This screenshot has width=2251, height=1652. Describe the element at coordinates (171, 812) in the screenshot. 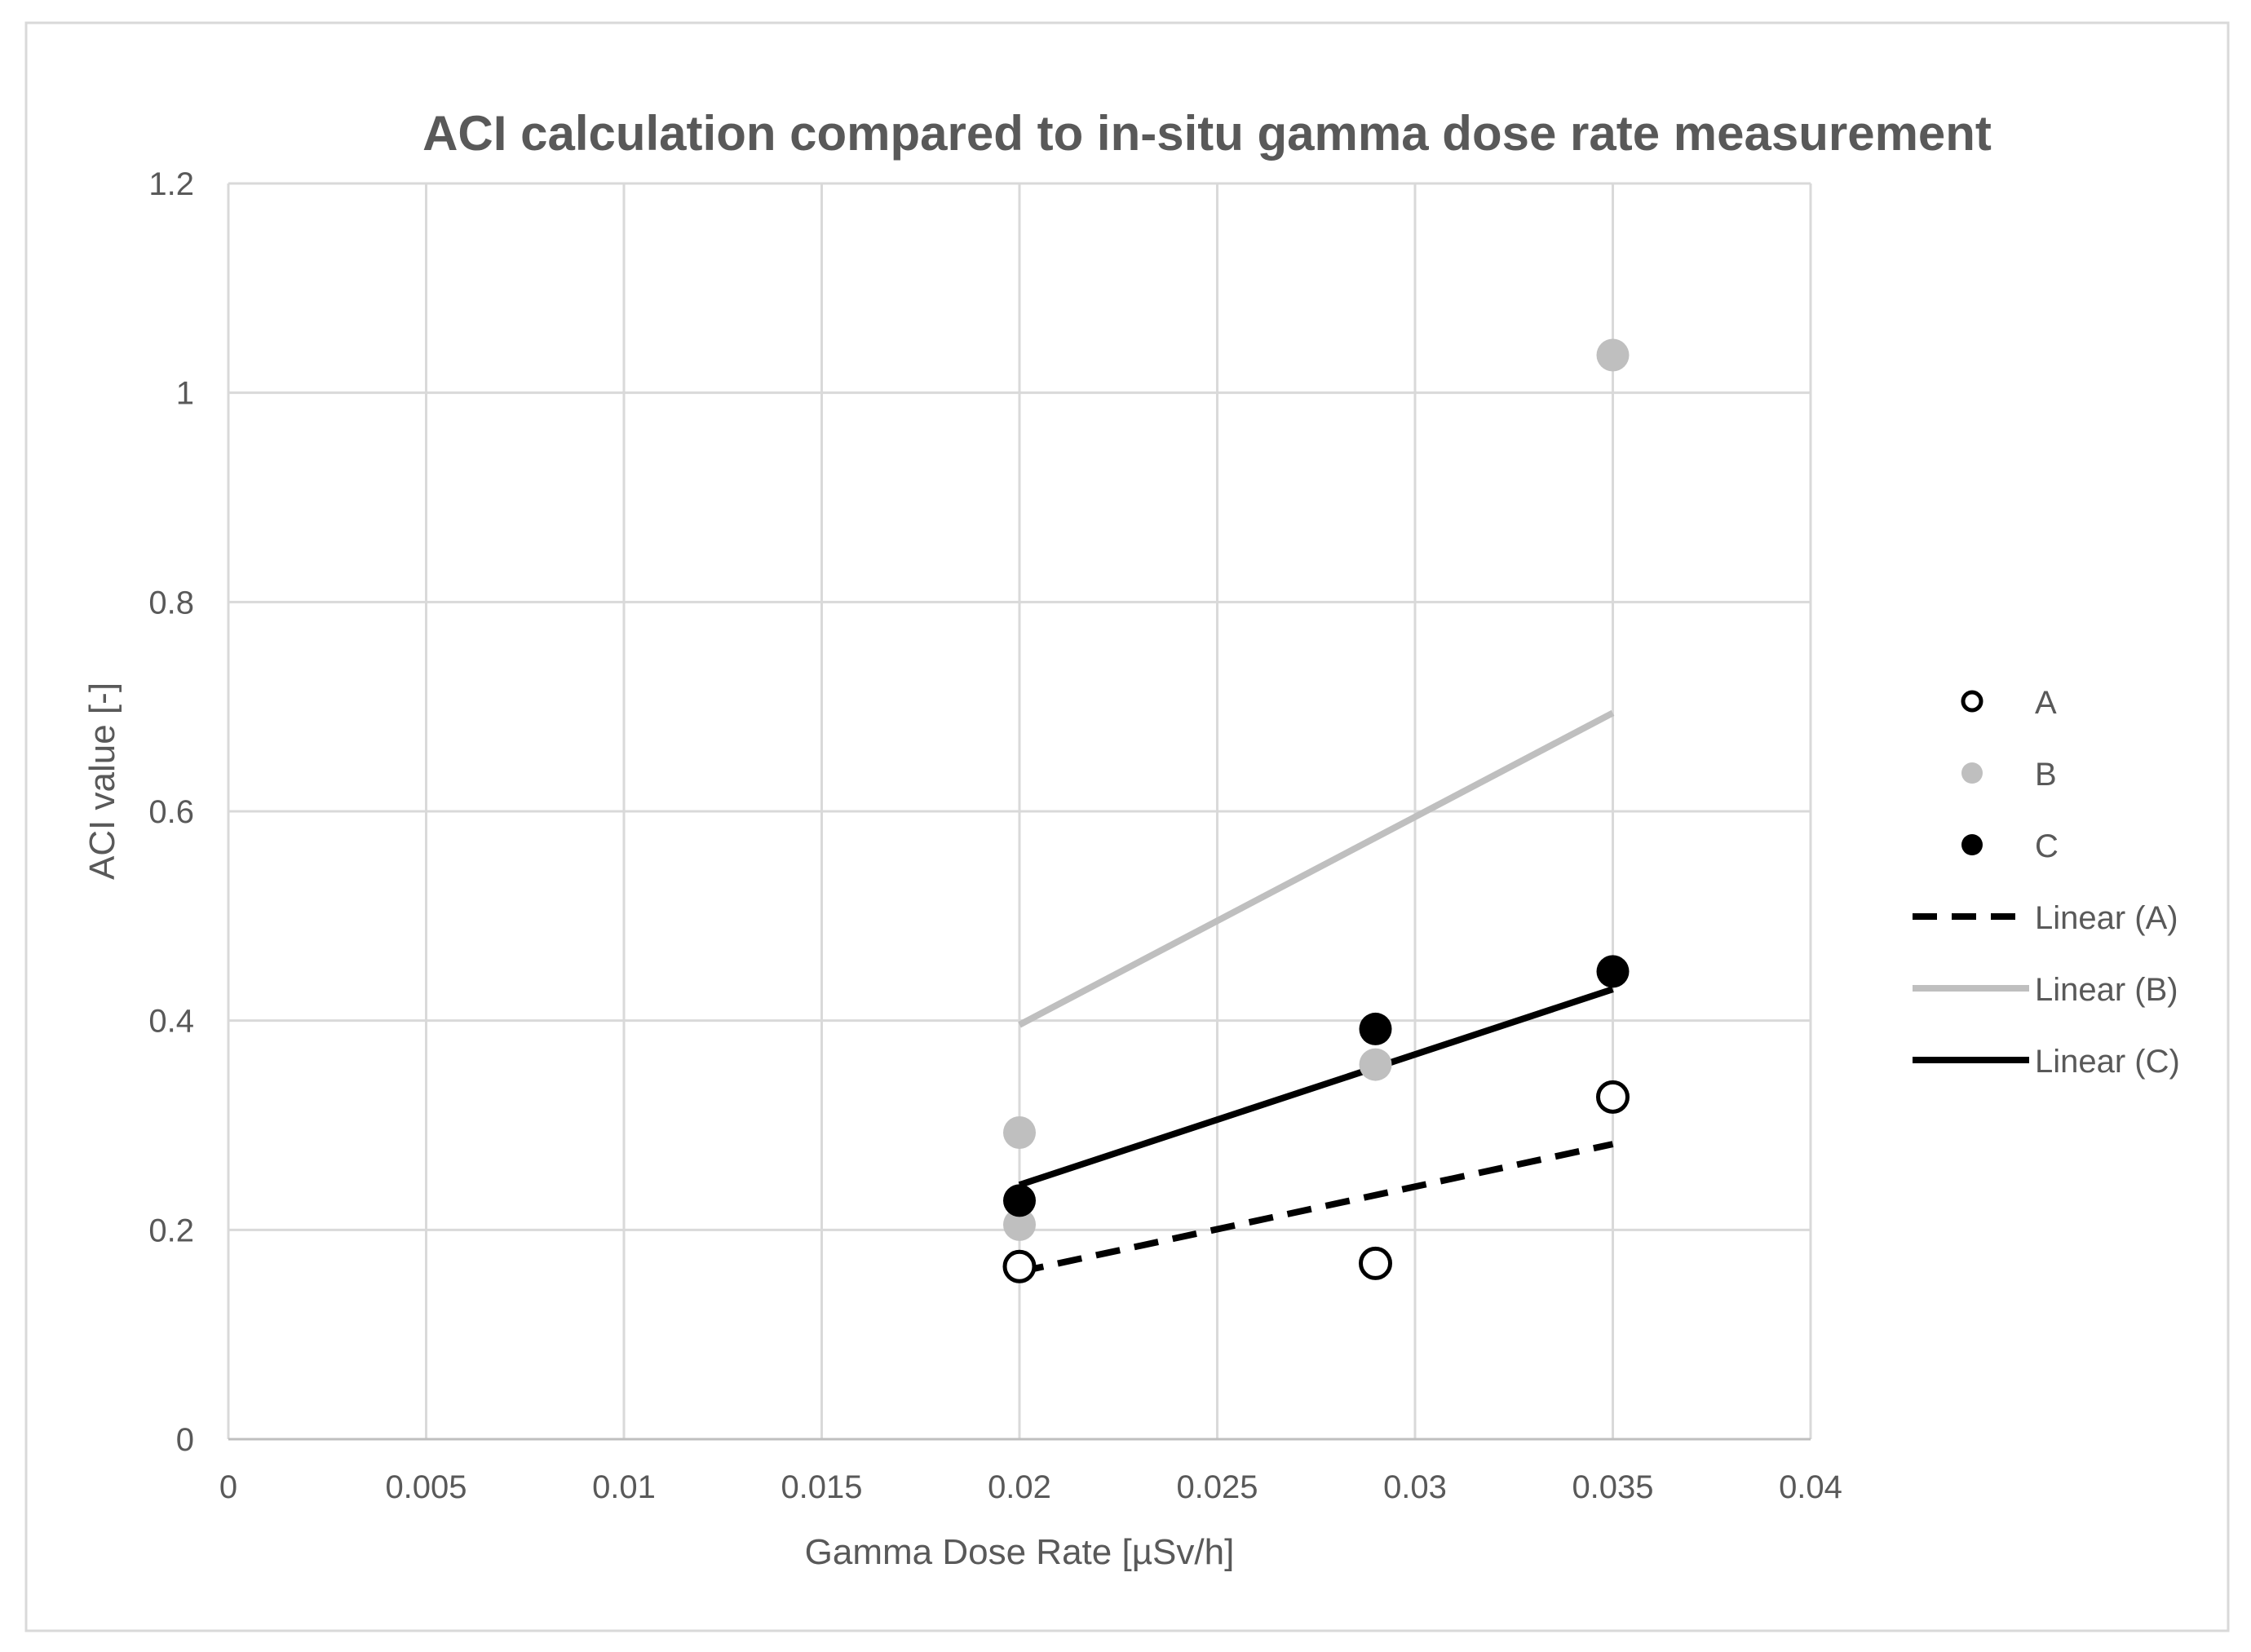

I see `y-tick-label: 0.6` at that location.